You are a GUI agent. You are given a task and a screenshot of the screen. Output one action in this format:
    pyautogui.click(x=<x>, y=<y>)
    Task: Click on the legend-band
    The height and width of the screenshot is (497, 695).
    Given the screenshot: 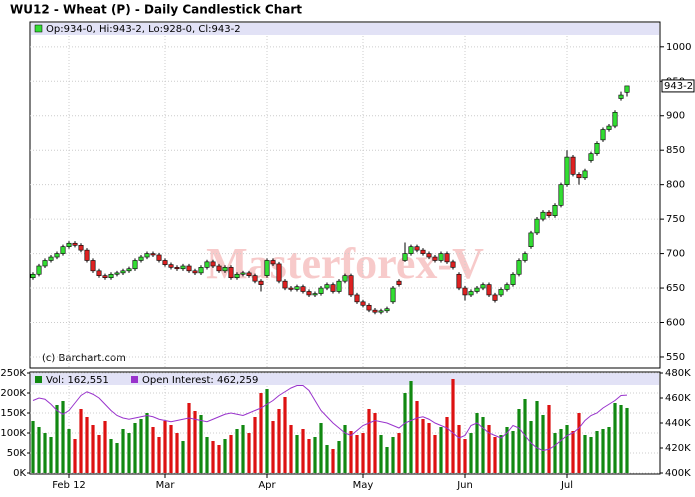 What is the action you would take?
    pyautogui.click(x=345, y=29)
    